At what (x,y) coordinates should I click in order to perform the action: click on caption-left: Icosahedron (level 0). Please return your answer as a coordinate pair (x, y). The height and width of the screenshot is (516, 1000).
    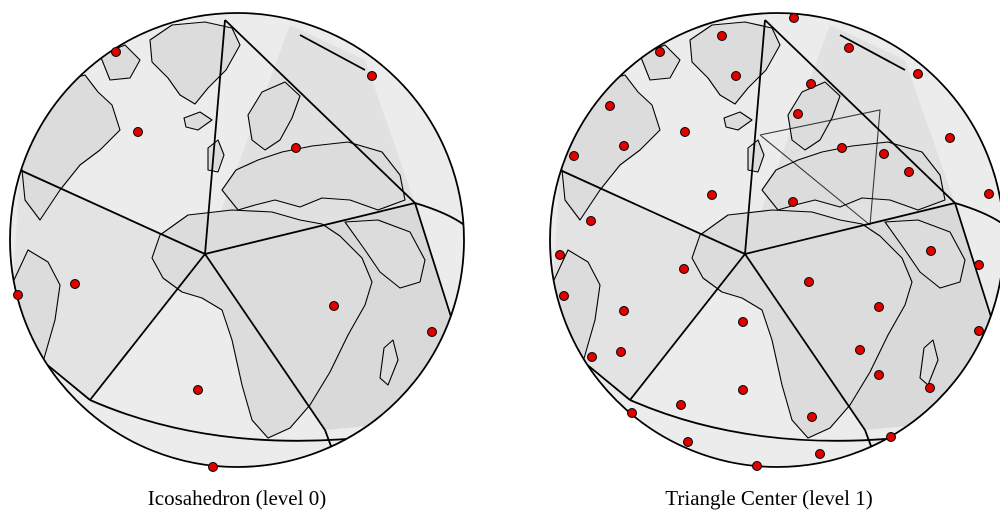
    Looking at the image, I should click on (237, 498).